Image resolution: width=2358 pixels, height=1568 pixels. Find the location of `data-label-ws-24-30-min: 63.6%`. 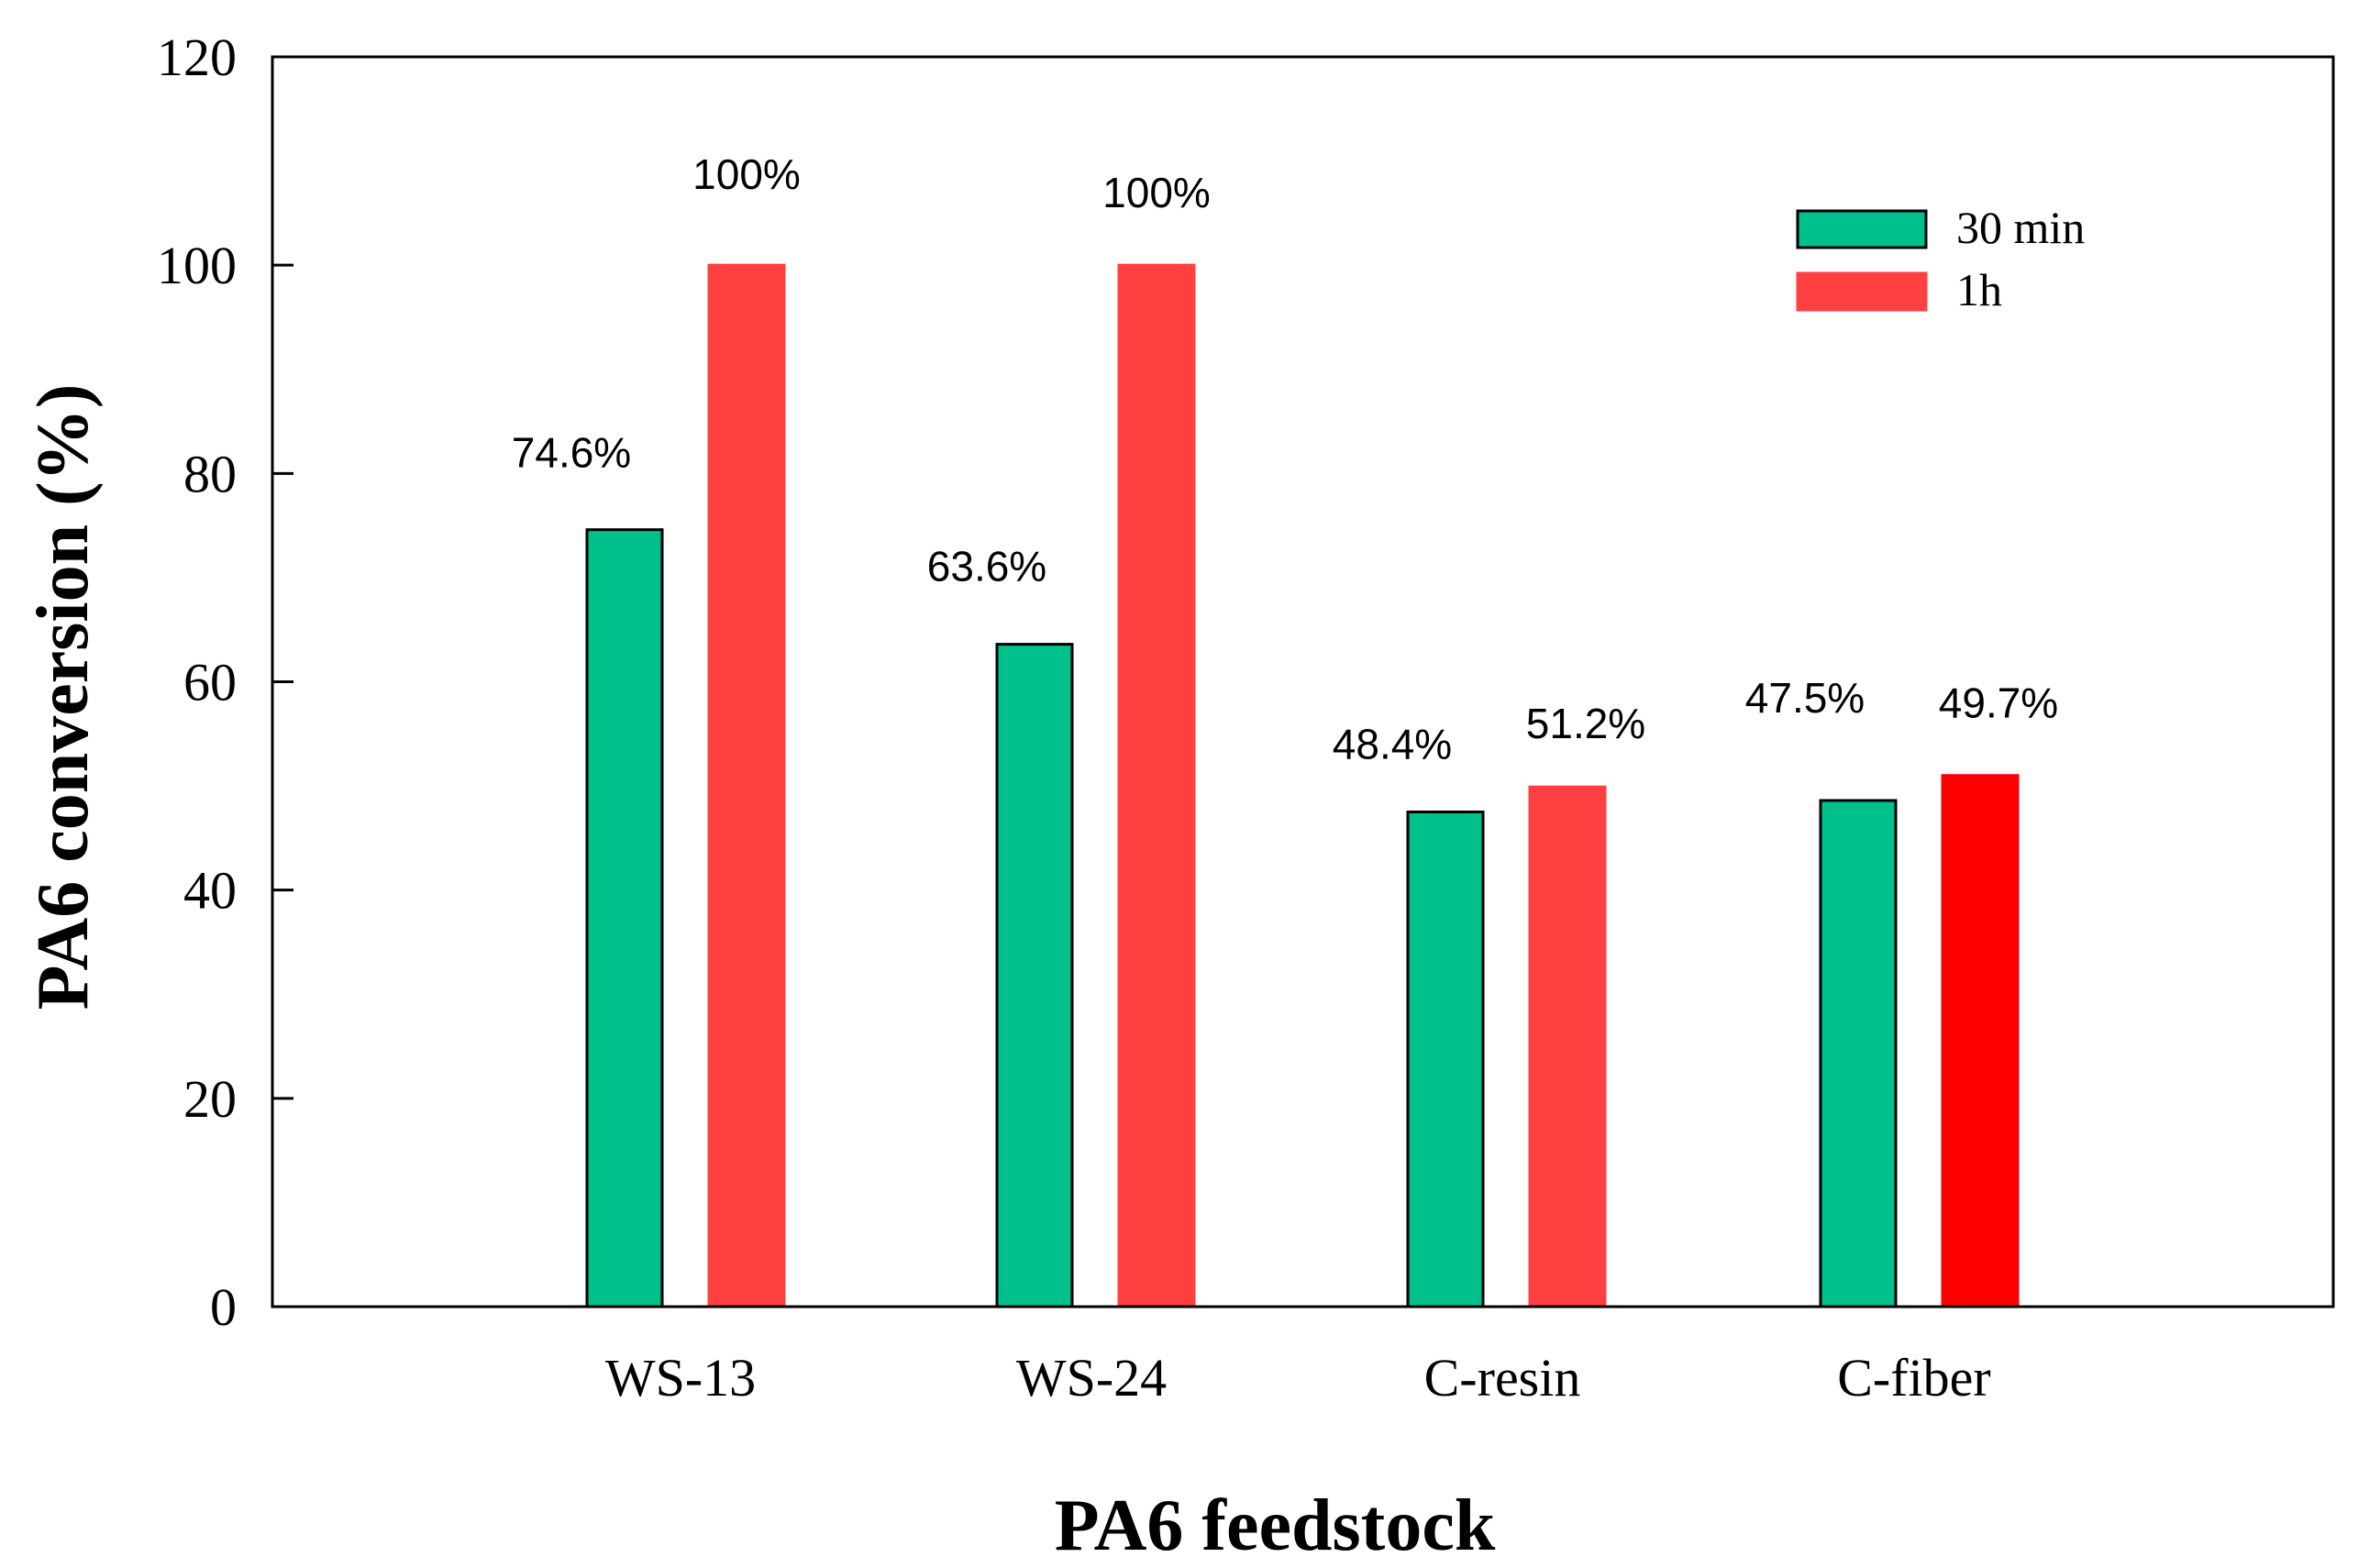

data-label-ws-24-30-min: 63.6% is located at coordinates (986, 567).